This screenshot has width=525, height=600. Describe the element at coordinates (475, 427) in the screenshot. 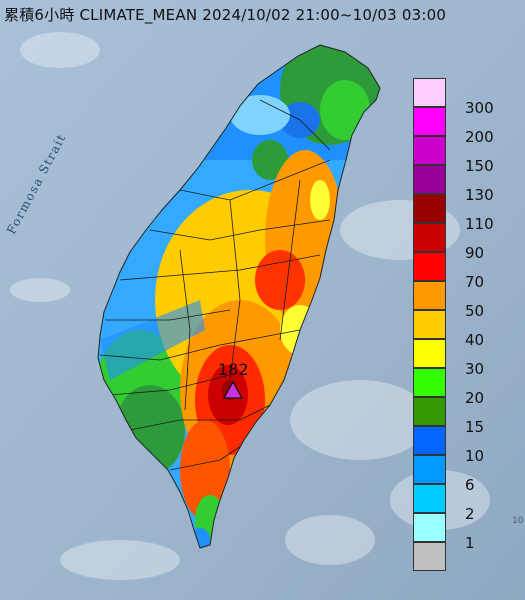

I see `legend-label: 15` at that location.